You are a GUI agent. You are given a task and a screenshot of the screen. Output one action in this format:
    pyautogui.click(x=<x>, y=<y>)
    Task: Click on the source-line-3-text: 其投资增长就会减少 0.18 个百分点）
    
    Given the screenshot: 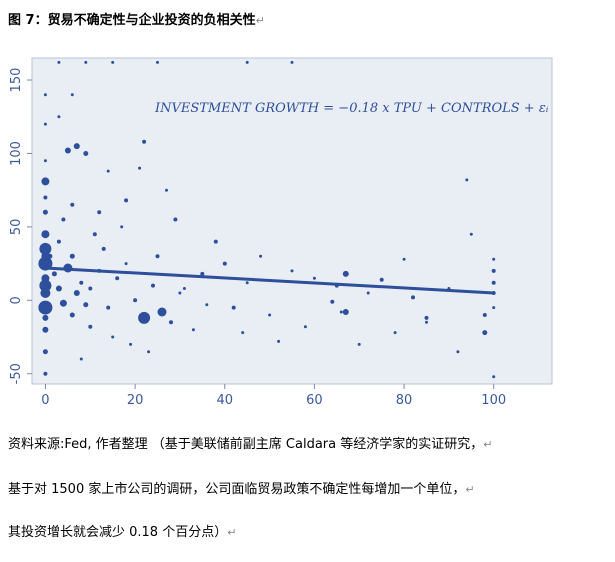 What is the action you would take?
    pyautogui.click(x=118, y=532)
    